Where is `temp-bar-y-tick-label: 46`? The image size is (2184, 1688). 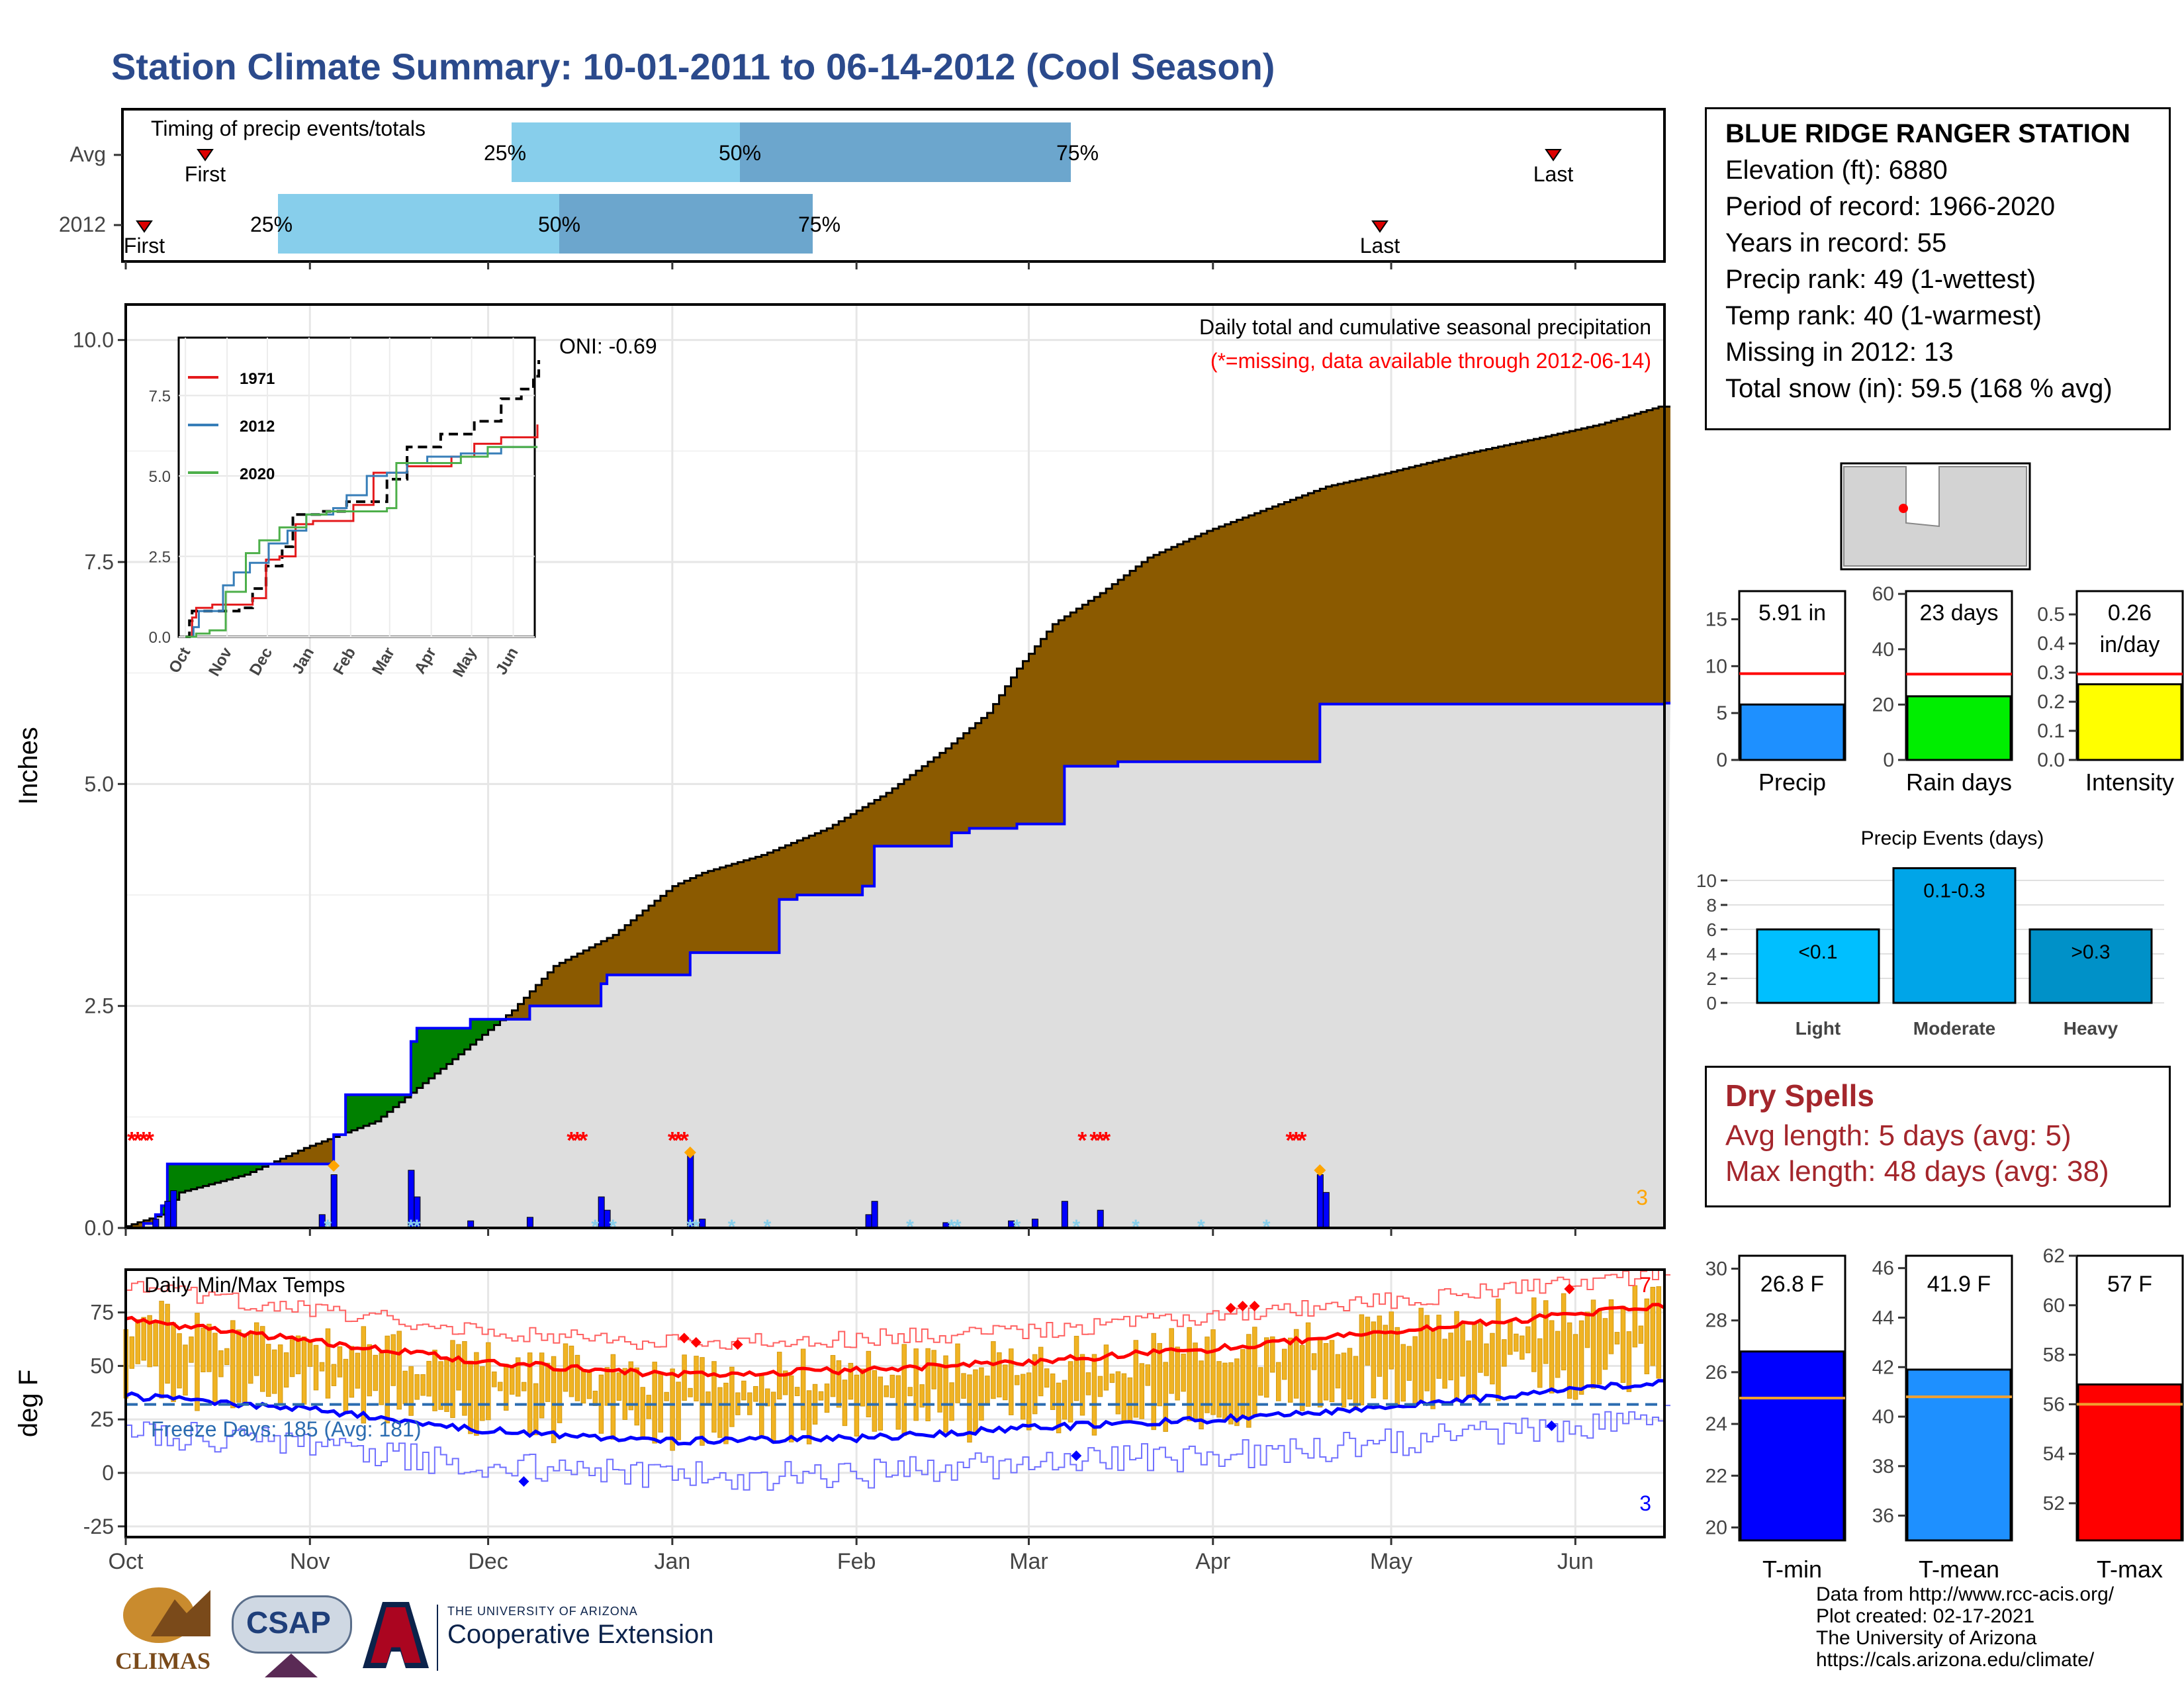 temp-bar-y-tick-label: 46 is located at coordinates (1883, 1269).